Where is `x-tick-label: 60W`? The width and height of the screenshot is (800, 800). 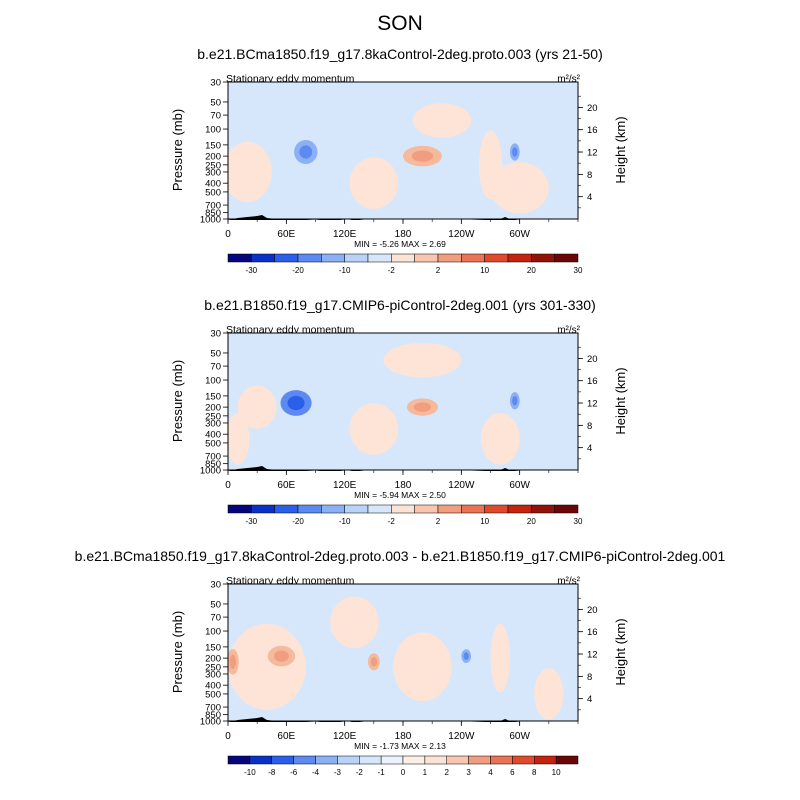
x-tick-label: 60W is located at coordinates (519, 736).